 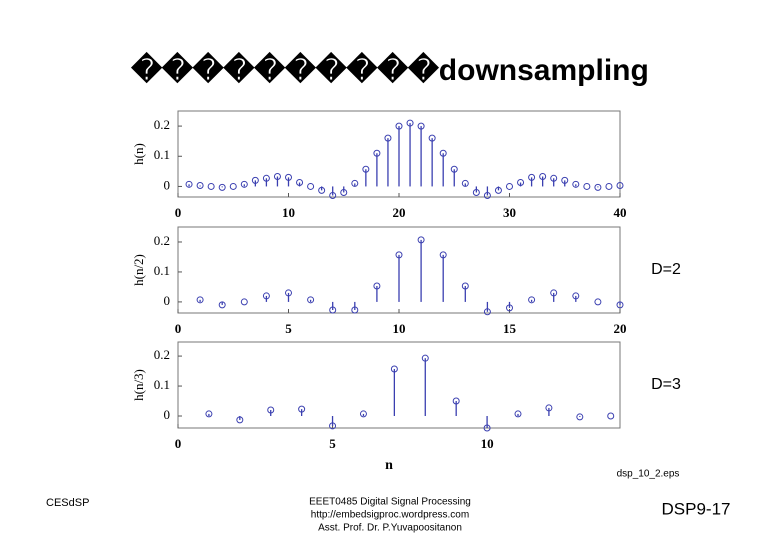 What do you see at coordinates (390, 515) in the screenshot?
I see `footer-line: http://embedsigproc.wordpress.com` at bounding box center [390, 515].